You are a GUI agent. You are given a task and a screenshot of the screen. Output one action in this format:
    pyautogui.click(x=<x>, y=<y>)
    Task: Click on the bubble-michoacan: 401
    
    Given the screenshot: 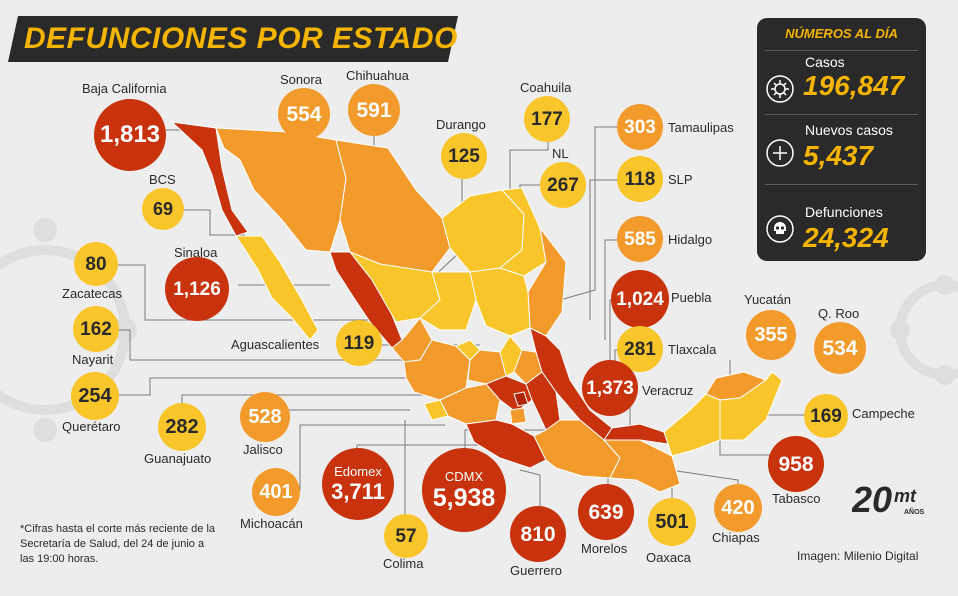 What is the action you would take?
    pyautogui.click(x=276, y=492)
    